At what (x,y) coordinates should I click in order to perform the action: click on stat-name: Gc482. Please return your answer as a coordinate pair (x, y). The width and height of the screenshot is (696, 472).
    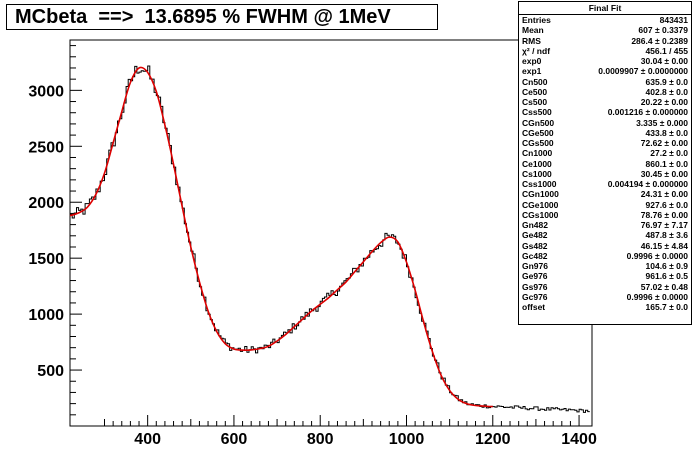
    Looking at the image, I should click on (535, 255).